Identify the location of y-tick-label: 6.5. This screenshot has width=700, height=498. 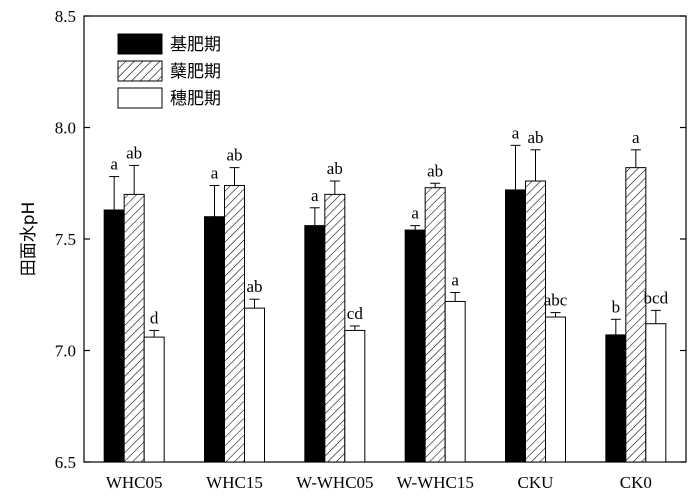
(65, 462).